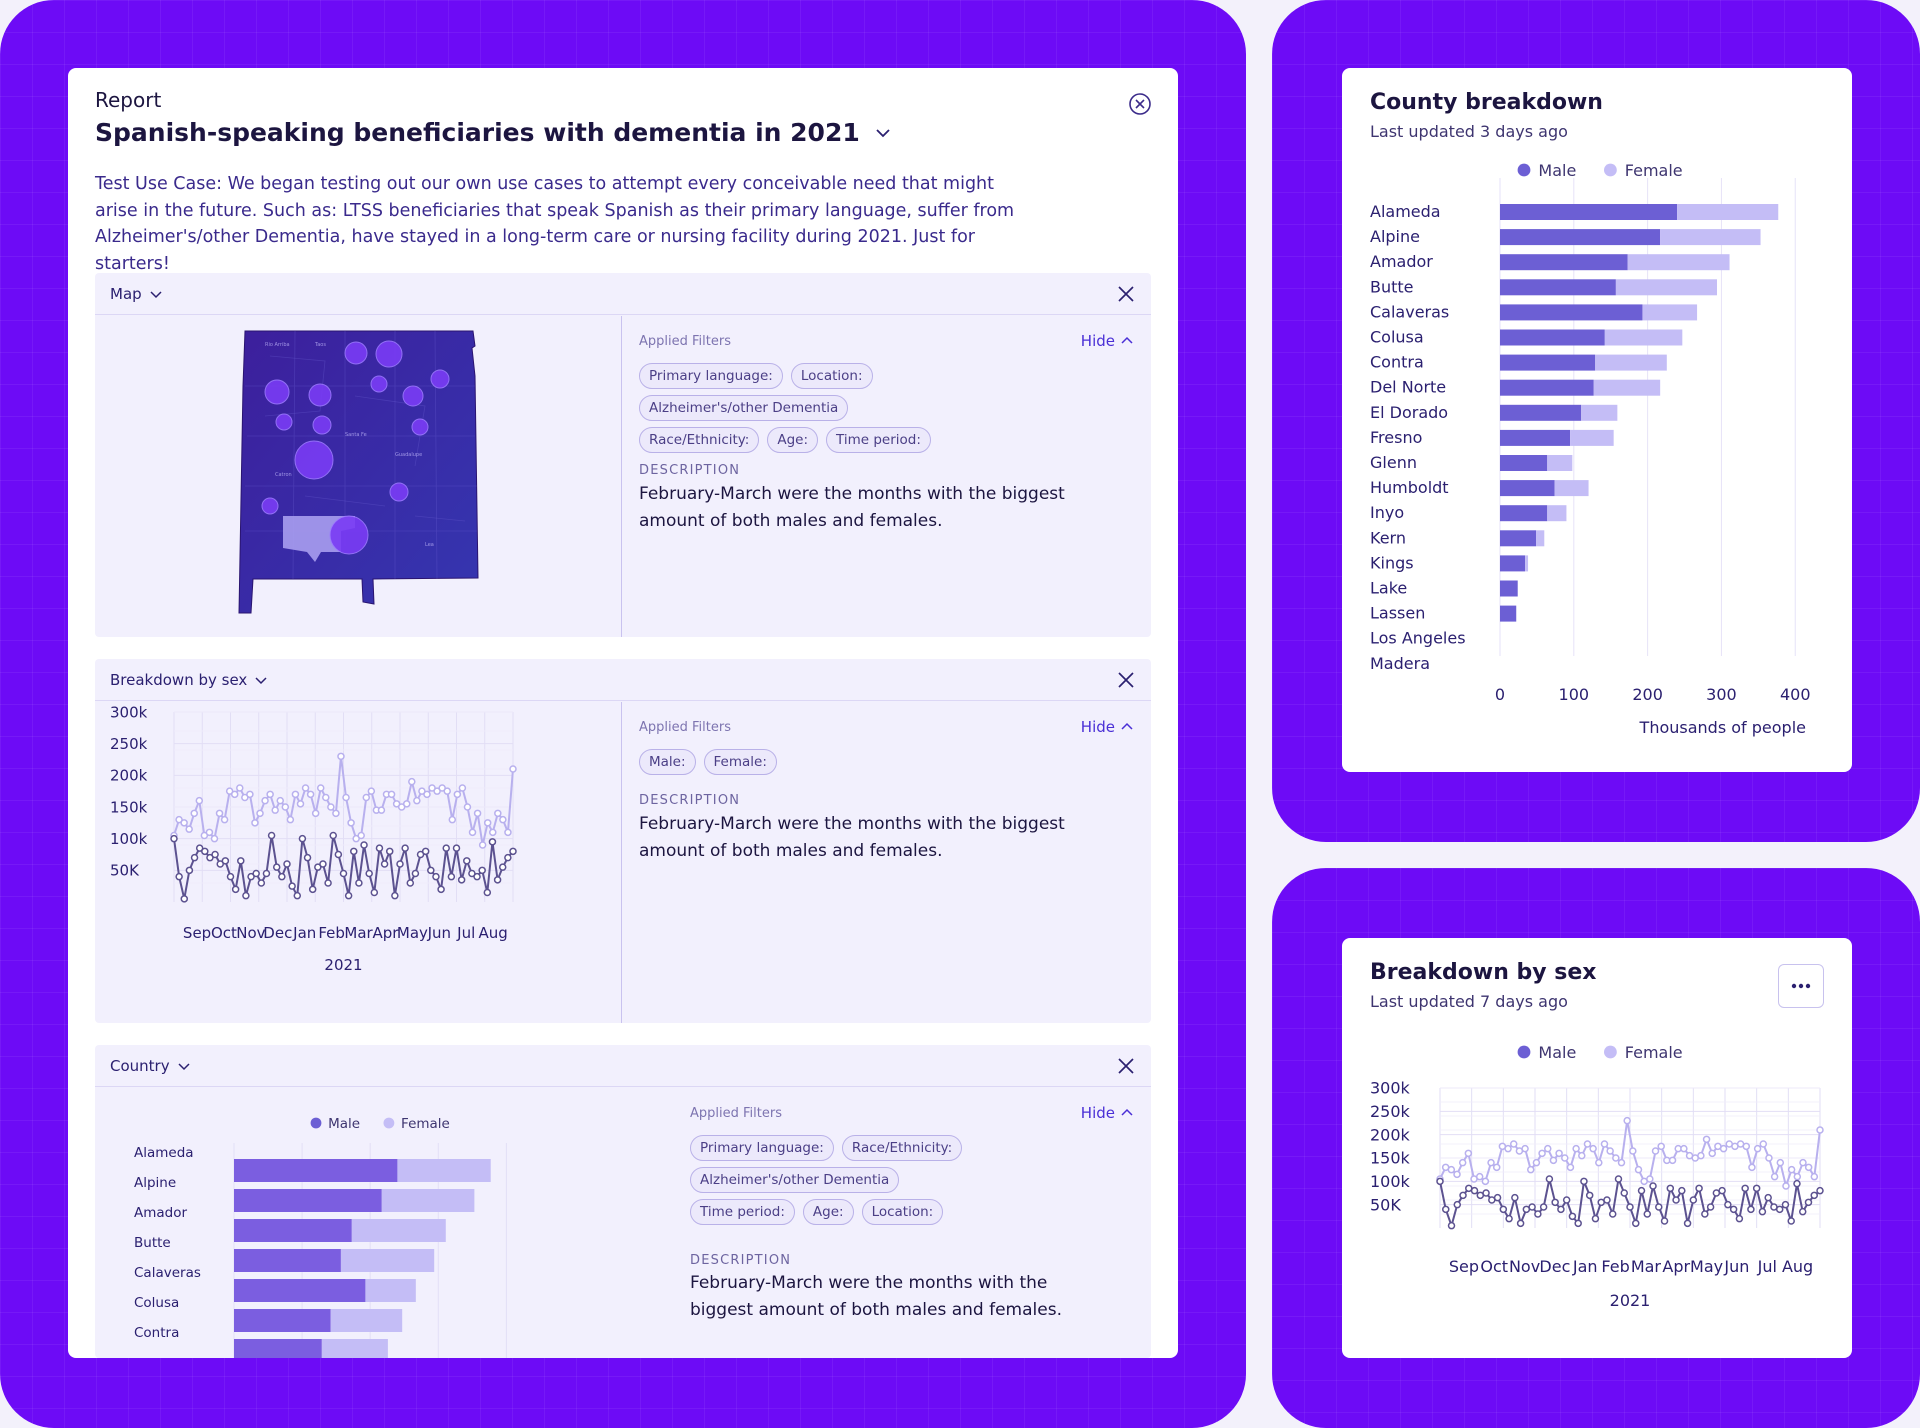 The image size is (1920, 1428). I want to click on map-dropdown: Map, so click(136, 294).